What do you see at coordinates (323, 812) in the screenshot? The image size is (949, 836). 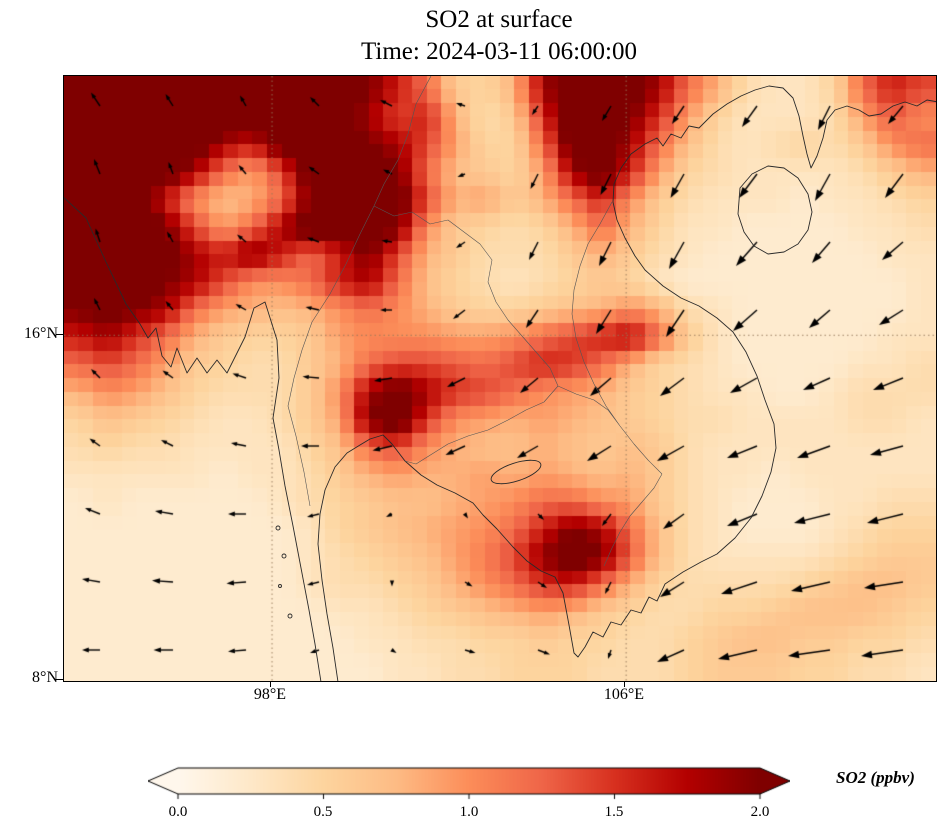 I see `colorbar-tick-label: 0.5` at bounding box center [323, 812].